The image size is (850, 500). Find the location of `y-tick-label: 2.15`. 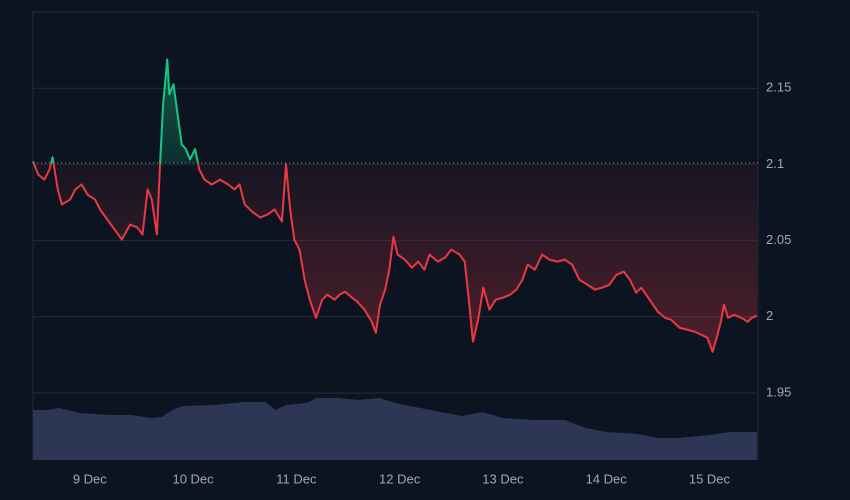

y-tick-label: 2.15 is located at coordinates (778, 87).